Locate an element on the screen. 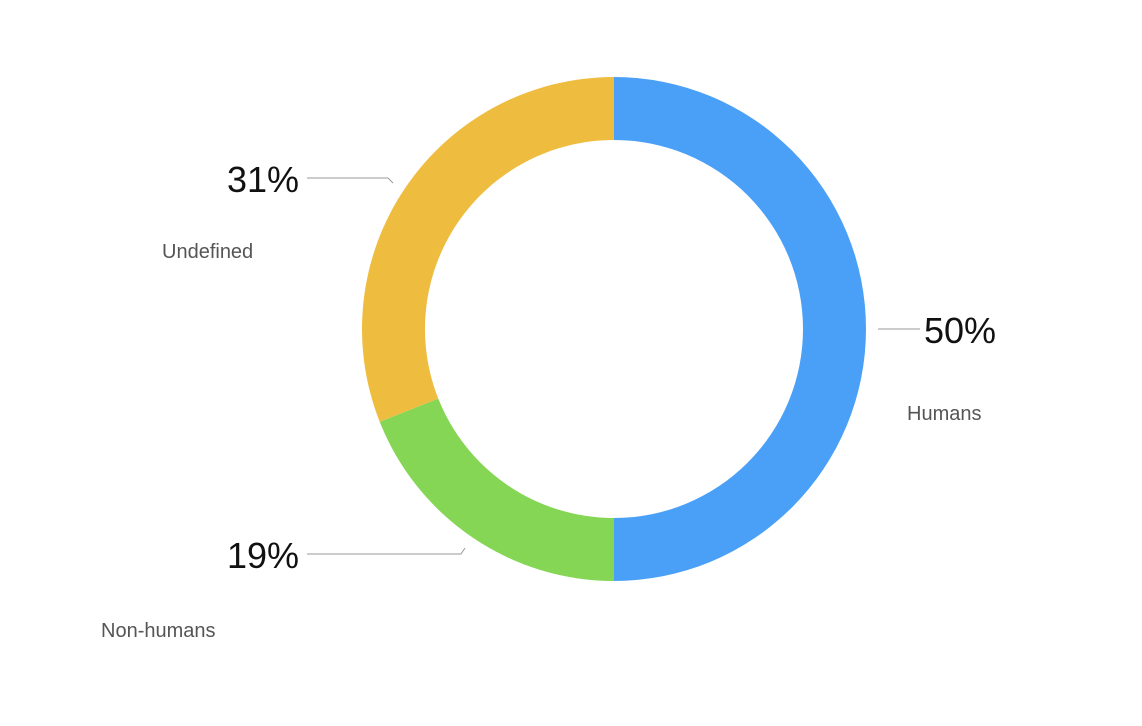  slice-undefined is located at coordinates (488, 249).